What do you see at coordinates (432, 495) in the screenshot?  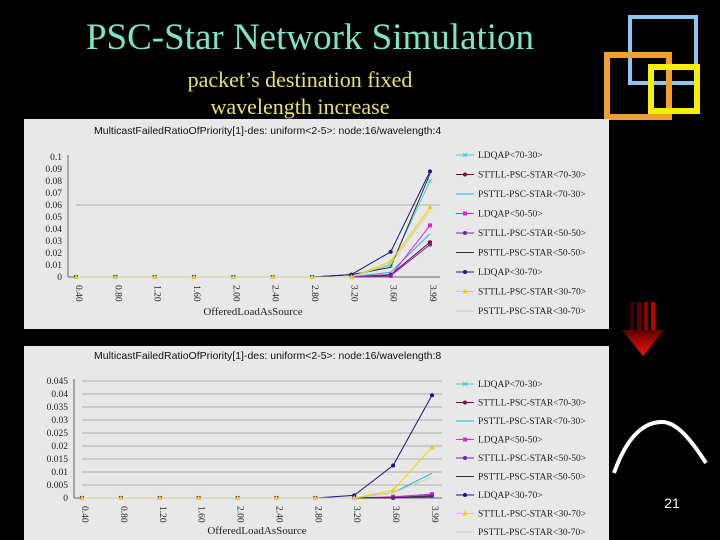 I see `chart2-series-4-point` at bounding box center [432, 495].